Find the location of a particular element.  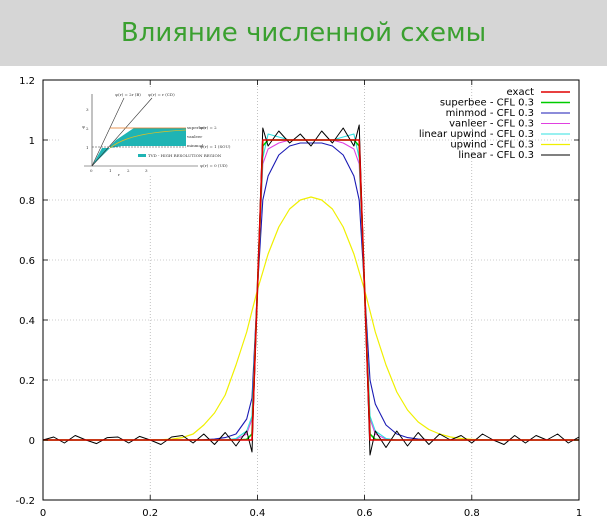

inset-xtick-3: 3 is located at coordinates (146, 170).